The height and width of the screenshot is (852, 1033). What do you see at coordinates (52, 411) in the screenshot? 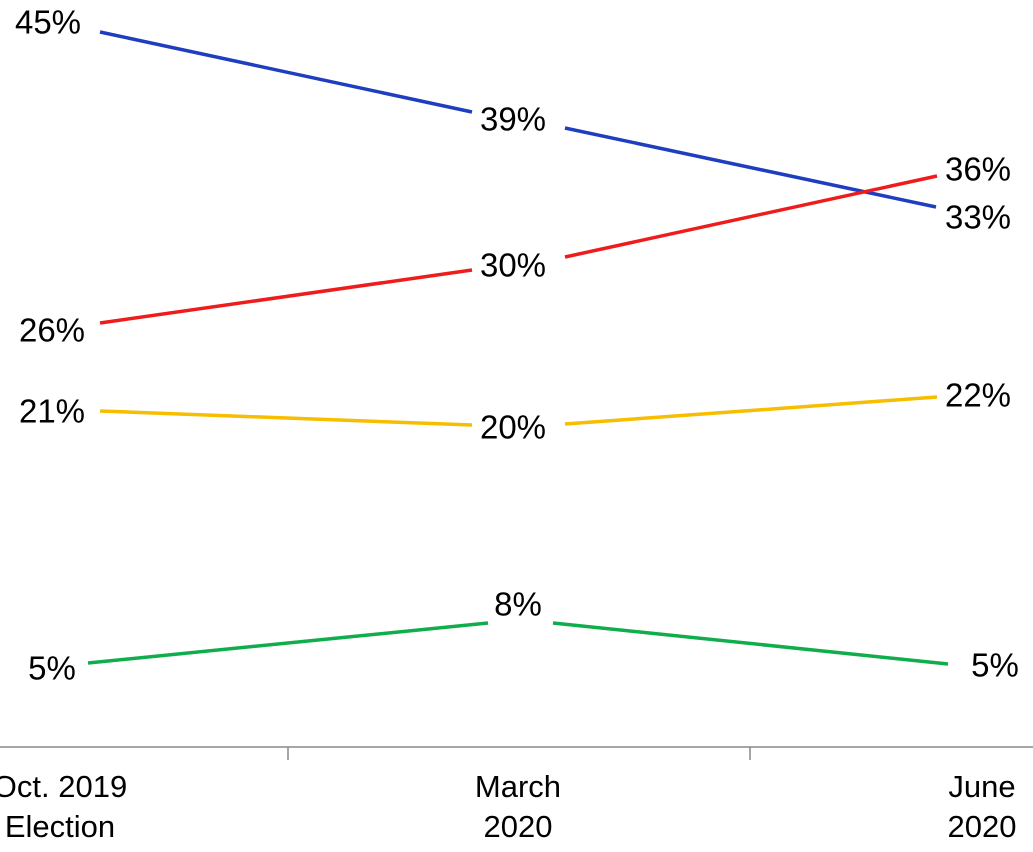
I see `data-label: 21%` at bounding box center [52, 411].